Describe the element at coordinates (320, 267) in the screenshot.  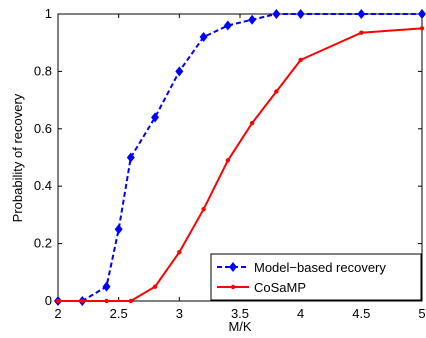
I see `legend-label-model-based: Model−based recovery` at that location.